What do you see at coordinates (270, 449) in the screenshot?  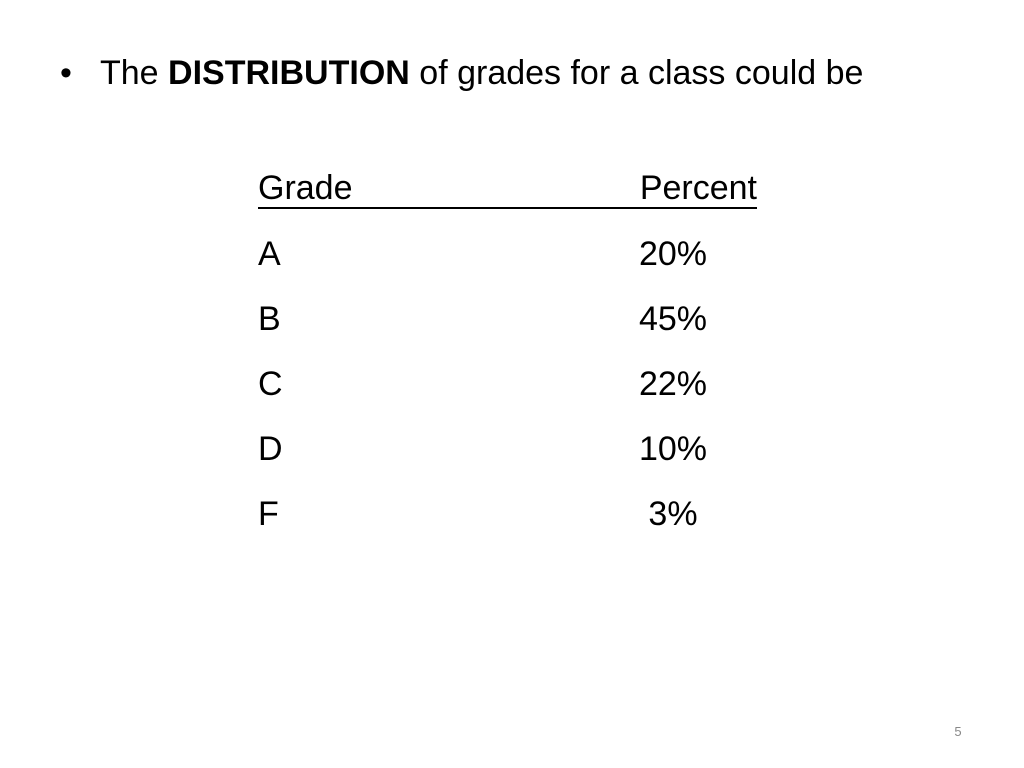 I see `grade-cell: D` at bounding box center [270, 449].